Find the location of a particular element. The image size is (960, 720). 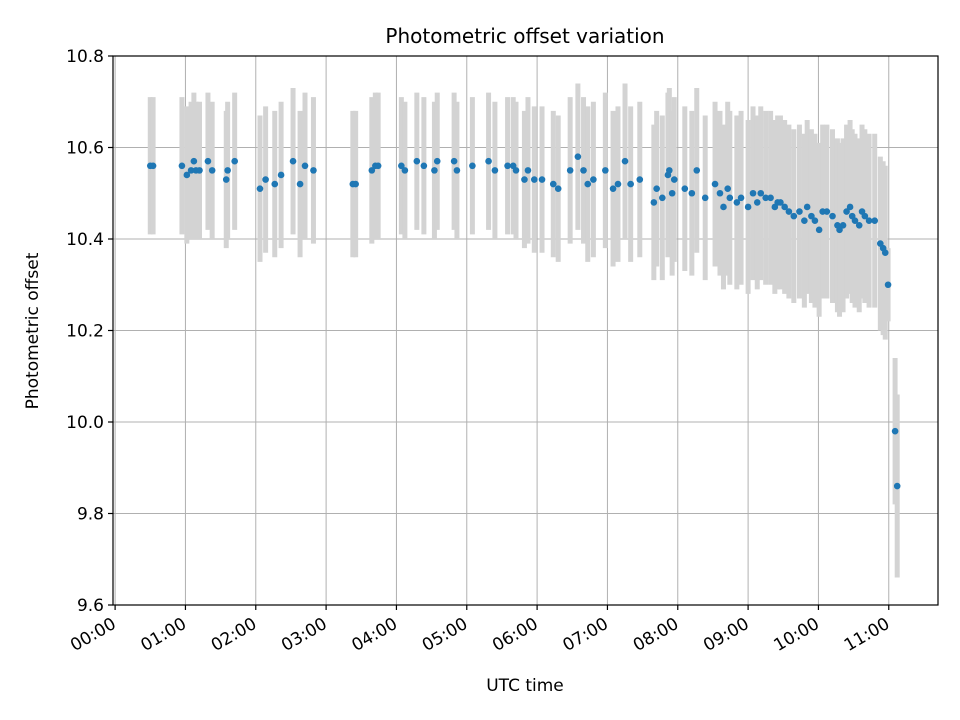

y-axis-ticks: 9.6 9.8 10.0 10.2 10.4 10.6 10.8 is located at coordinates (89, 331).